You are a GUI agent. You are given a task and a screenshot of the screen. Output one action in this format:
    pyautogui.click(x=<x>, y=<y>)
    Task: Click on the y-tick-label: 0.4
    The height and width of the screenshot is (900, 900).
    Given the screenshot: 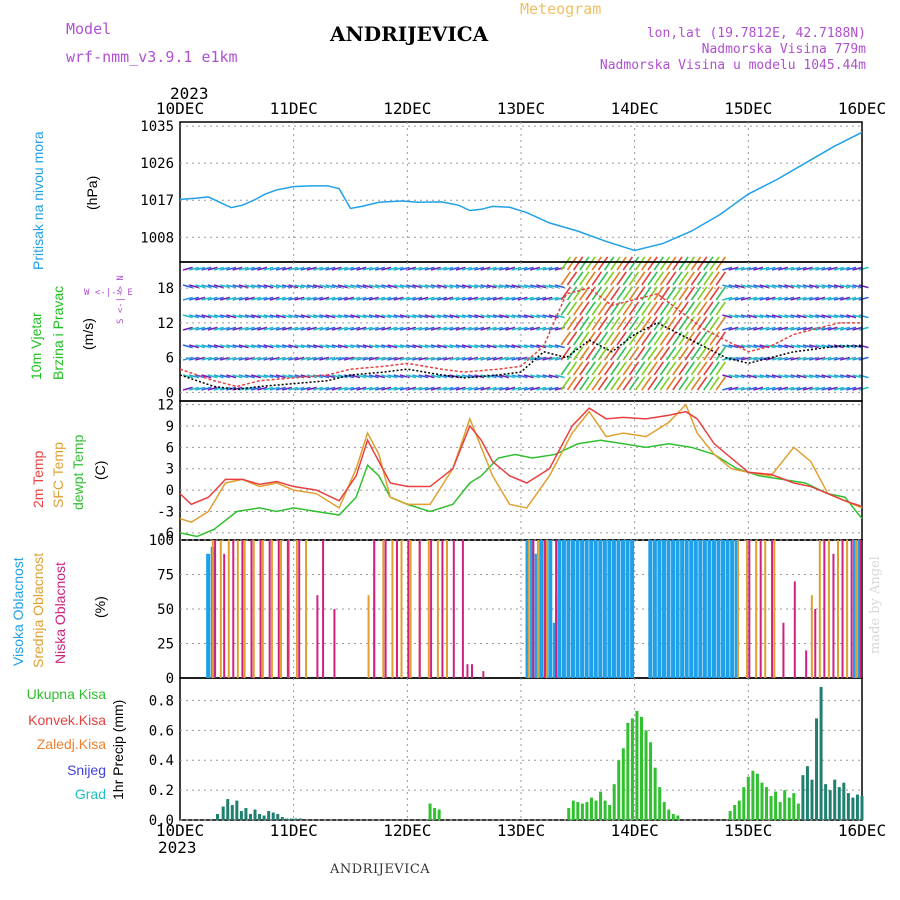 What is the action you would take?
    pyautogui.click(x=161, y=761)
    